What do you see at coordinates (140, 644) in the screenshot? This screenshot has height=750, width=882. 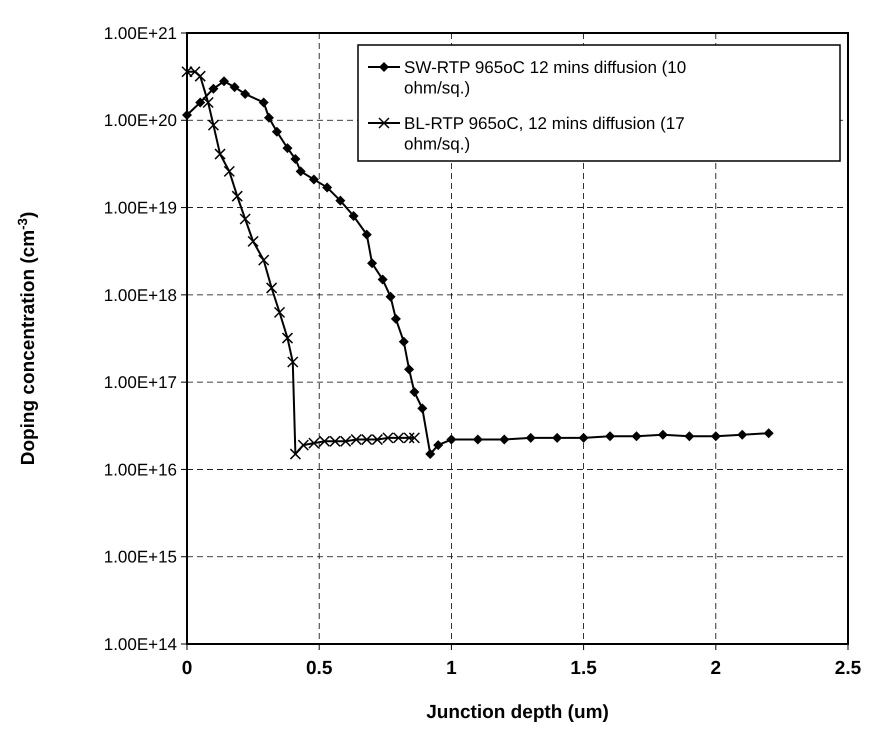 I see `y-tick-label: 1.00E+14` at bounding box center [140, 644].